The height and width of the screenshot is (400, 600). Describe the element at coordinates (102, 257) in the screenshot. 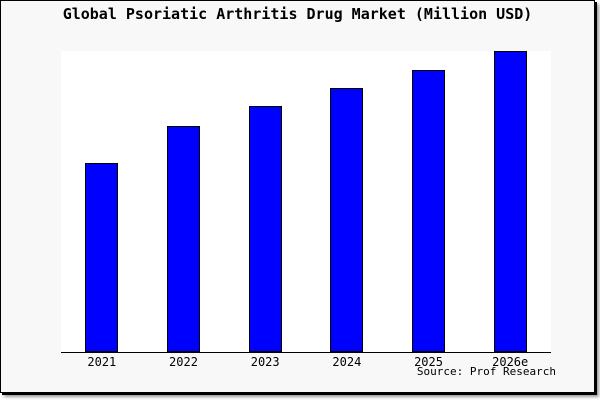

I see `bar-2021` at that location.